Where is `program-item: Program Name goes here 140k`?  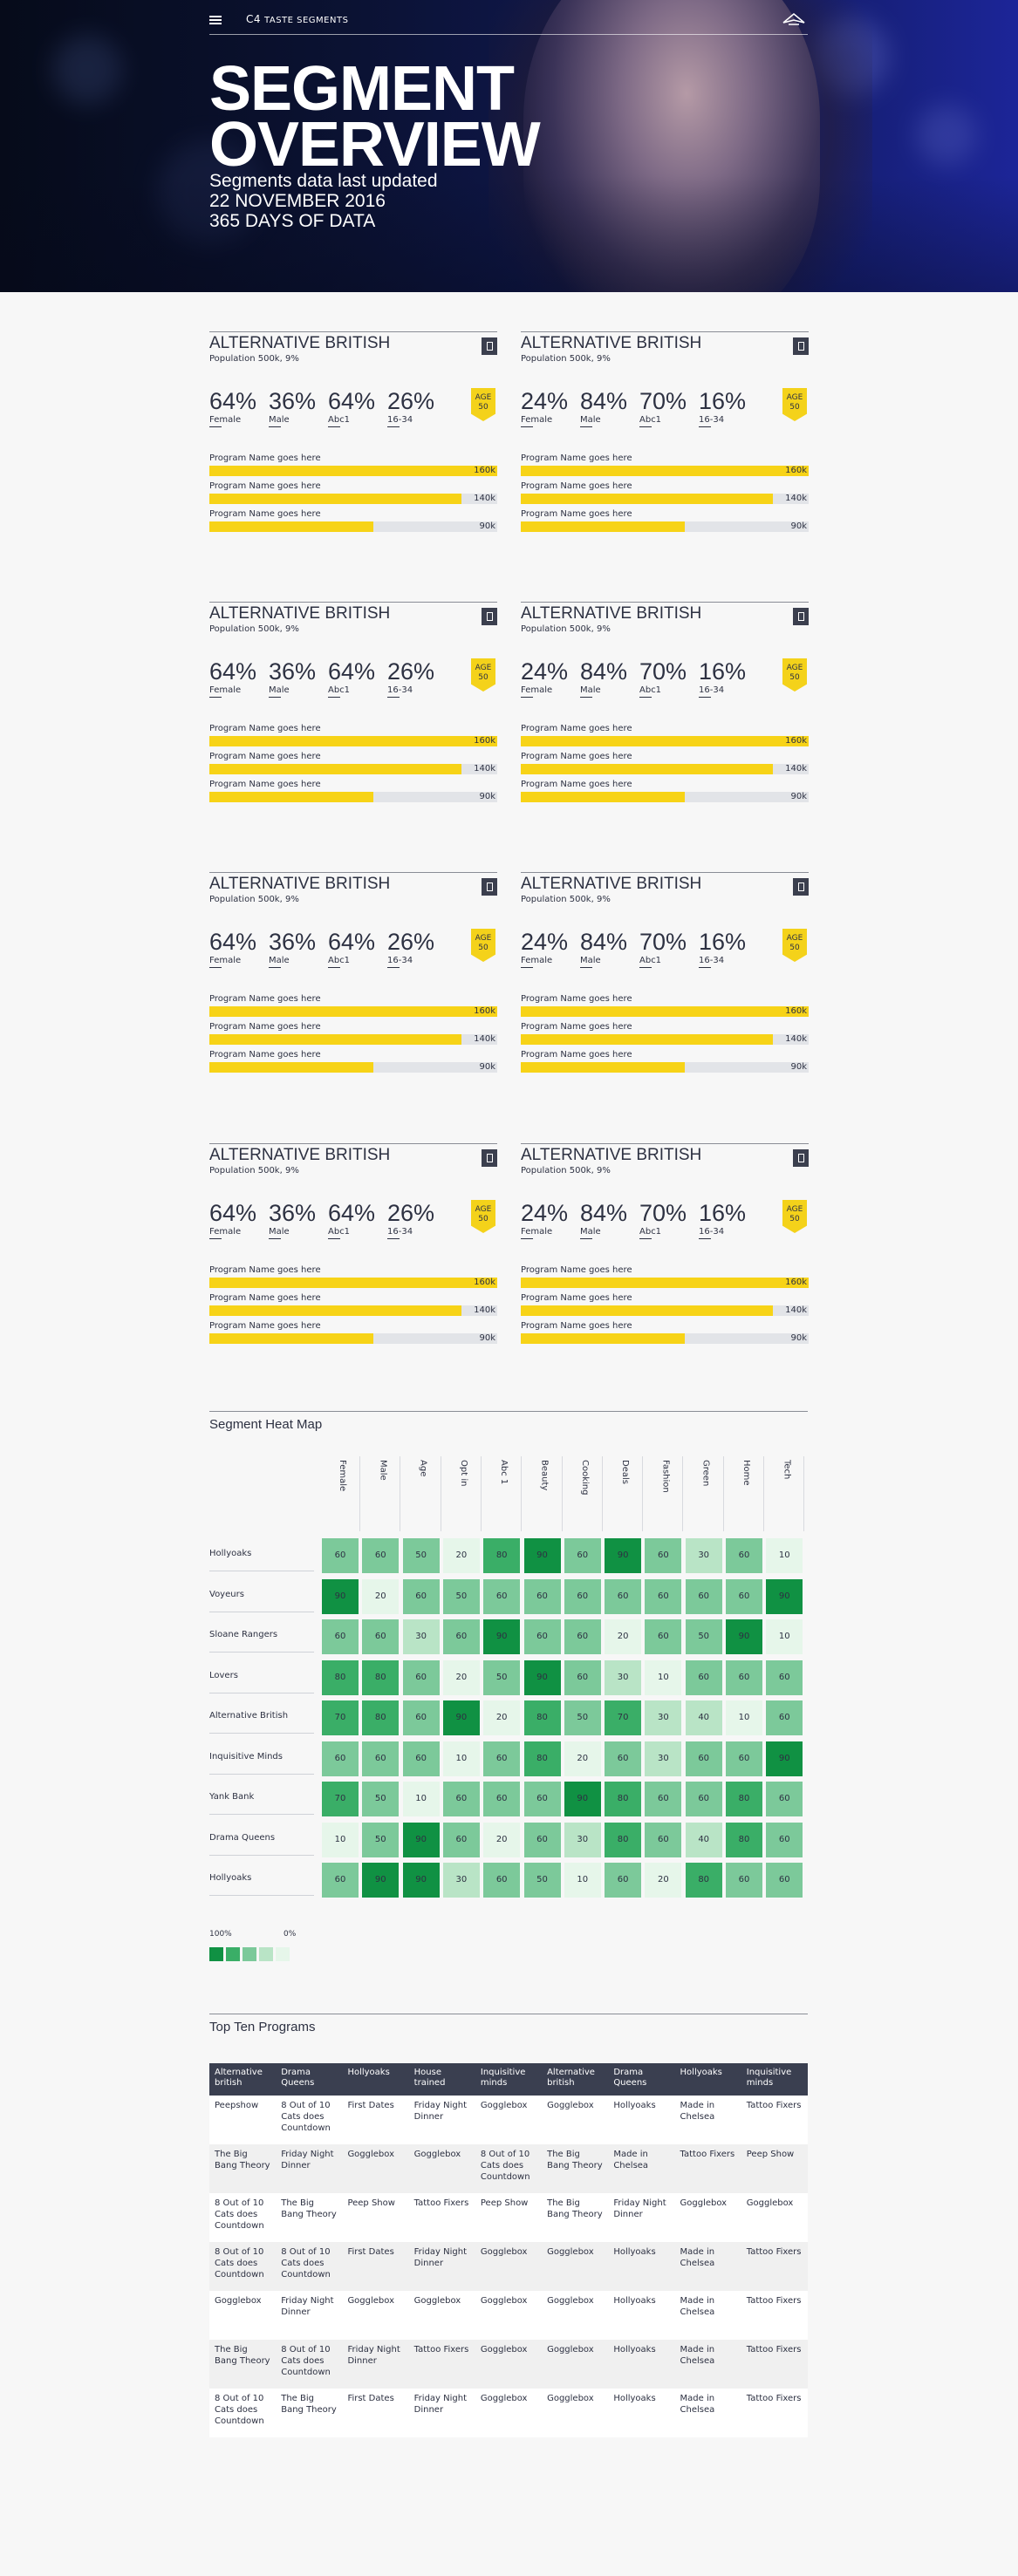 program-item: Program Name goes here 140k is located at coordinates (353, 766).